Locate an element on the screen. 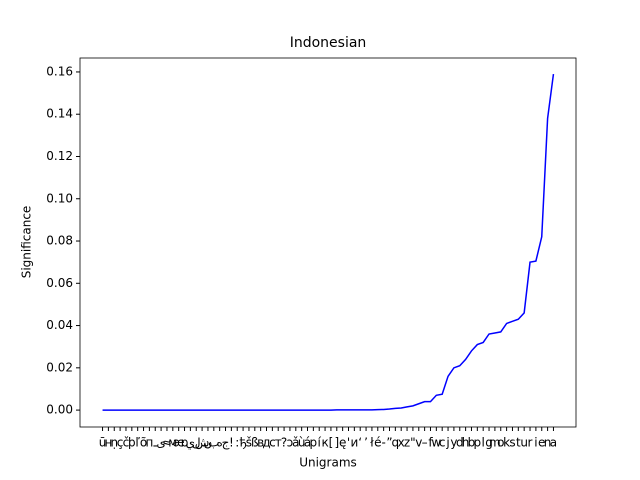 This screenshot has height=480, width=640. x-tick-label: q is located at coordinates (396, 443).